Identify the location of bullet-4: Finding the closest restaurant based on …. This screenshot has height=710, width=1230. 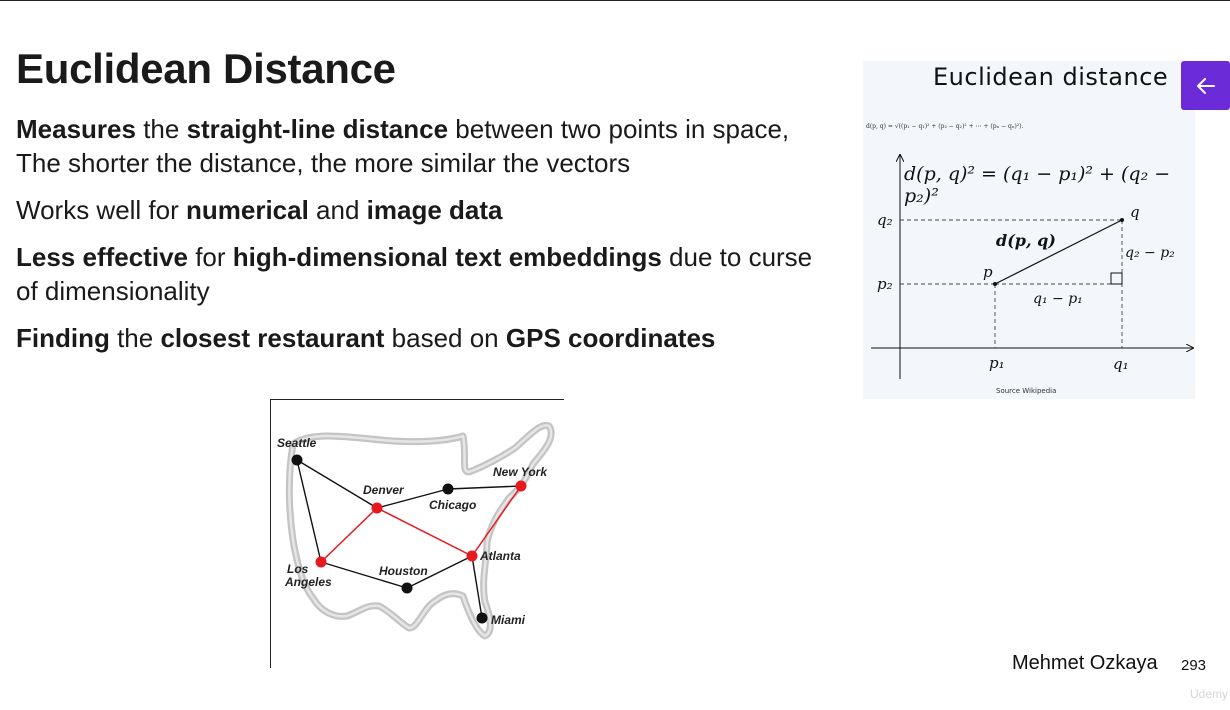
(416, 338).